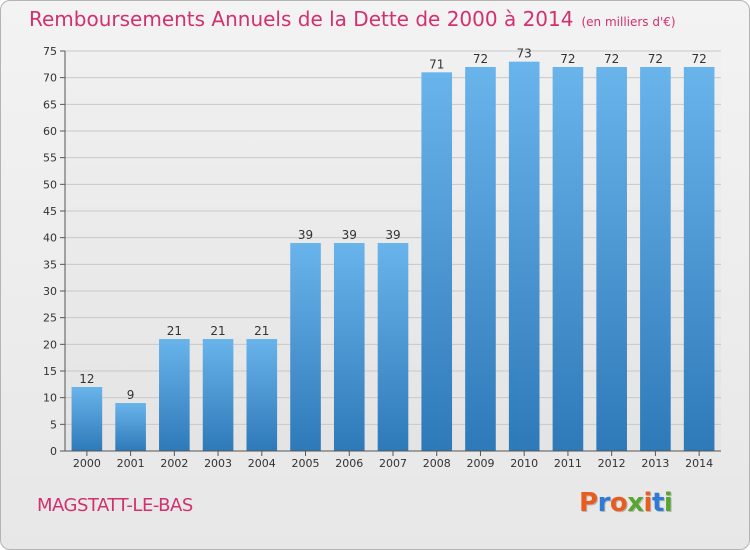 The width and height of the screenshot is (750, 550). I want to click on data-label: 71, so click(436, 64).